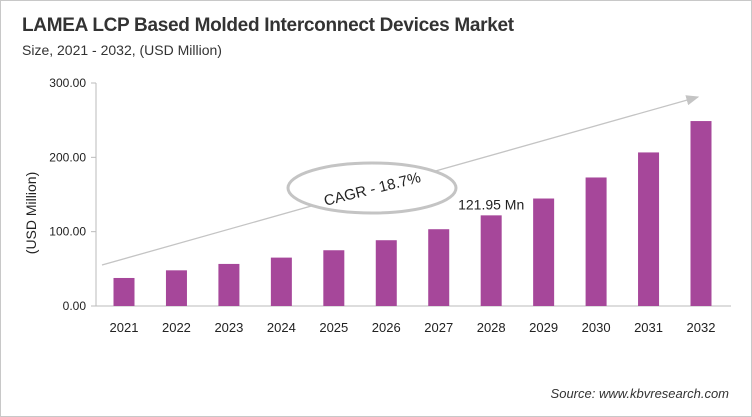 Image resolution: width=752 pixels, height=417 pixels. I want to click on y-tick-label: 300.00, so click(67, 83).